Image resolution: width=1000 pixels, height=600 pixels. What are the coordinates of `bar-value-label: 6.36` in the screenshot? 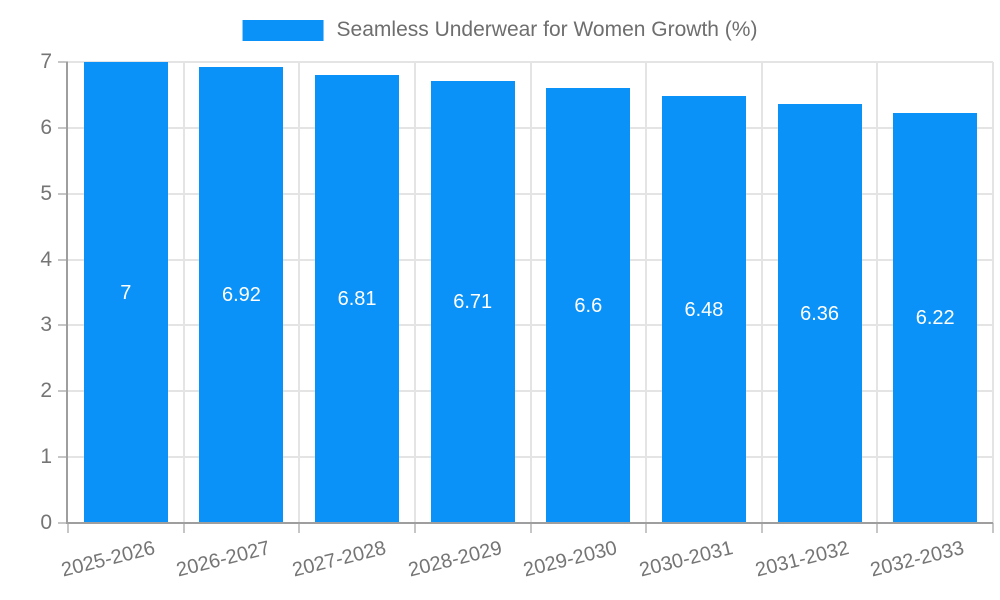 It's located at (820, 313).